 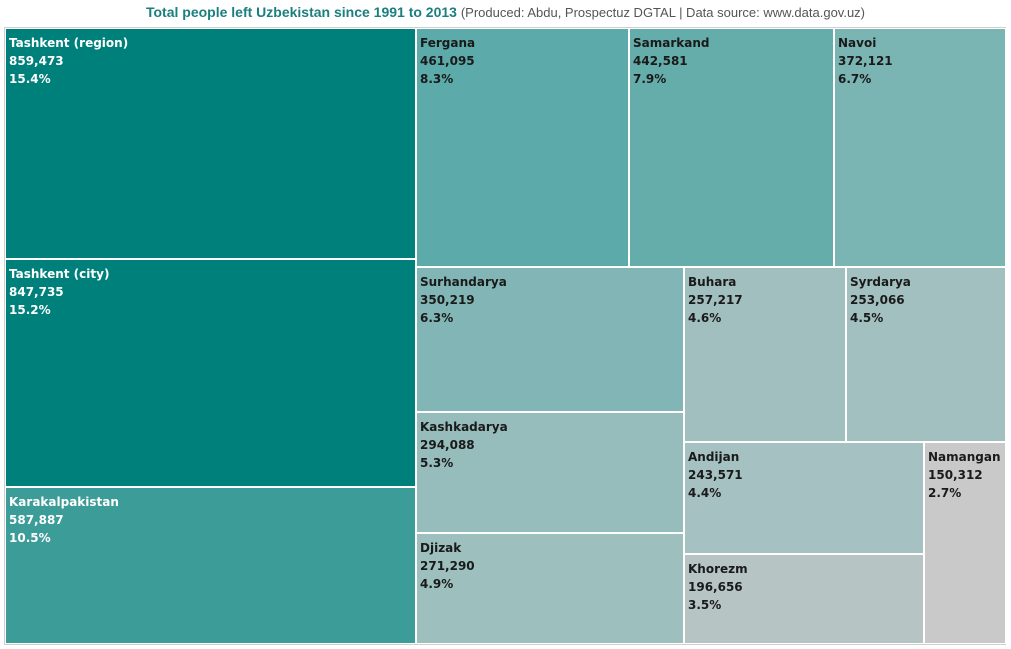 I want to click on tile-name: Buhara, so click(x=712, y=282).